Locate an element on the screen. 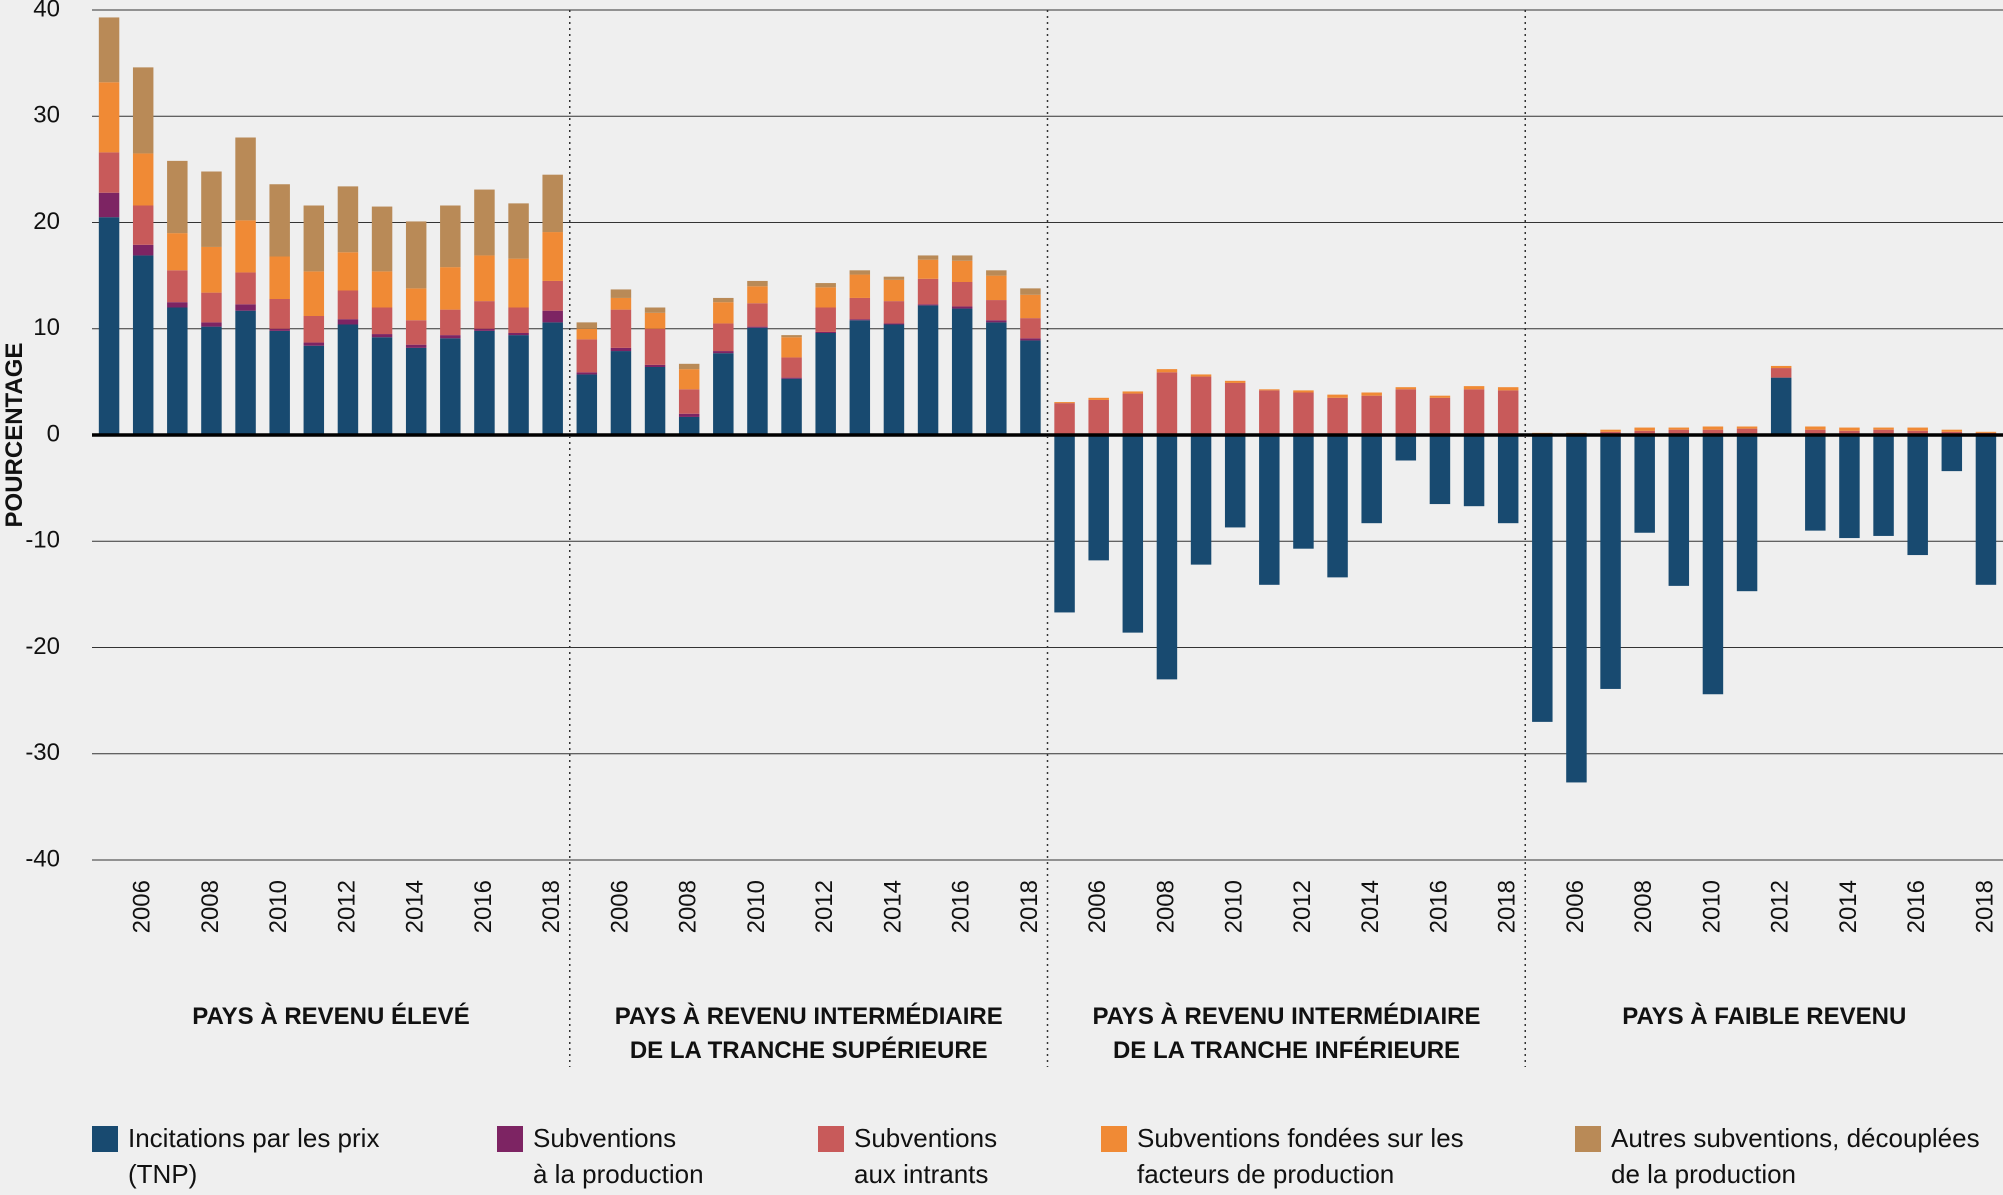 Image resolution: width=2003 pixels, height=1195 pixels. x-tick-label: 2012 is located at coordinates (1302, 906).